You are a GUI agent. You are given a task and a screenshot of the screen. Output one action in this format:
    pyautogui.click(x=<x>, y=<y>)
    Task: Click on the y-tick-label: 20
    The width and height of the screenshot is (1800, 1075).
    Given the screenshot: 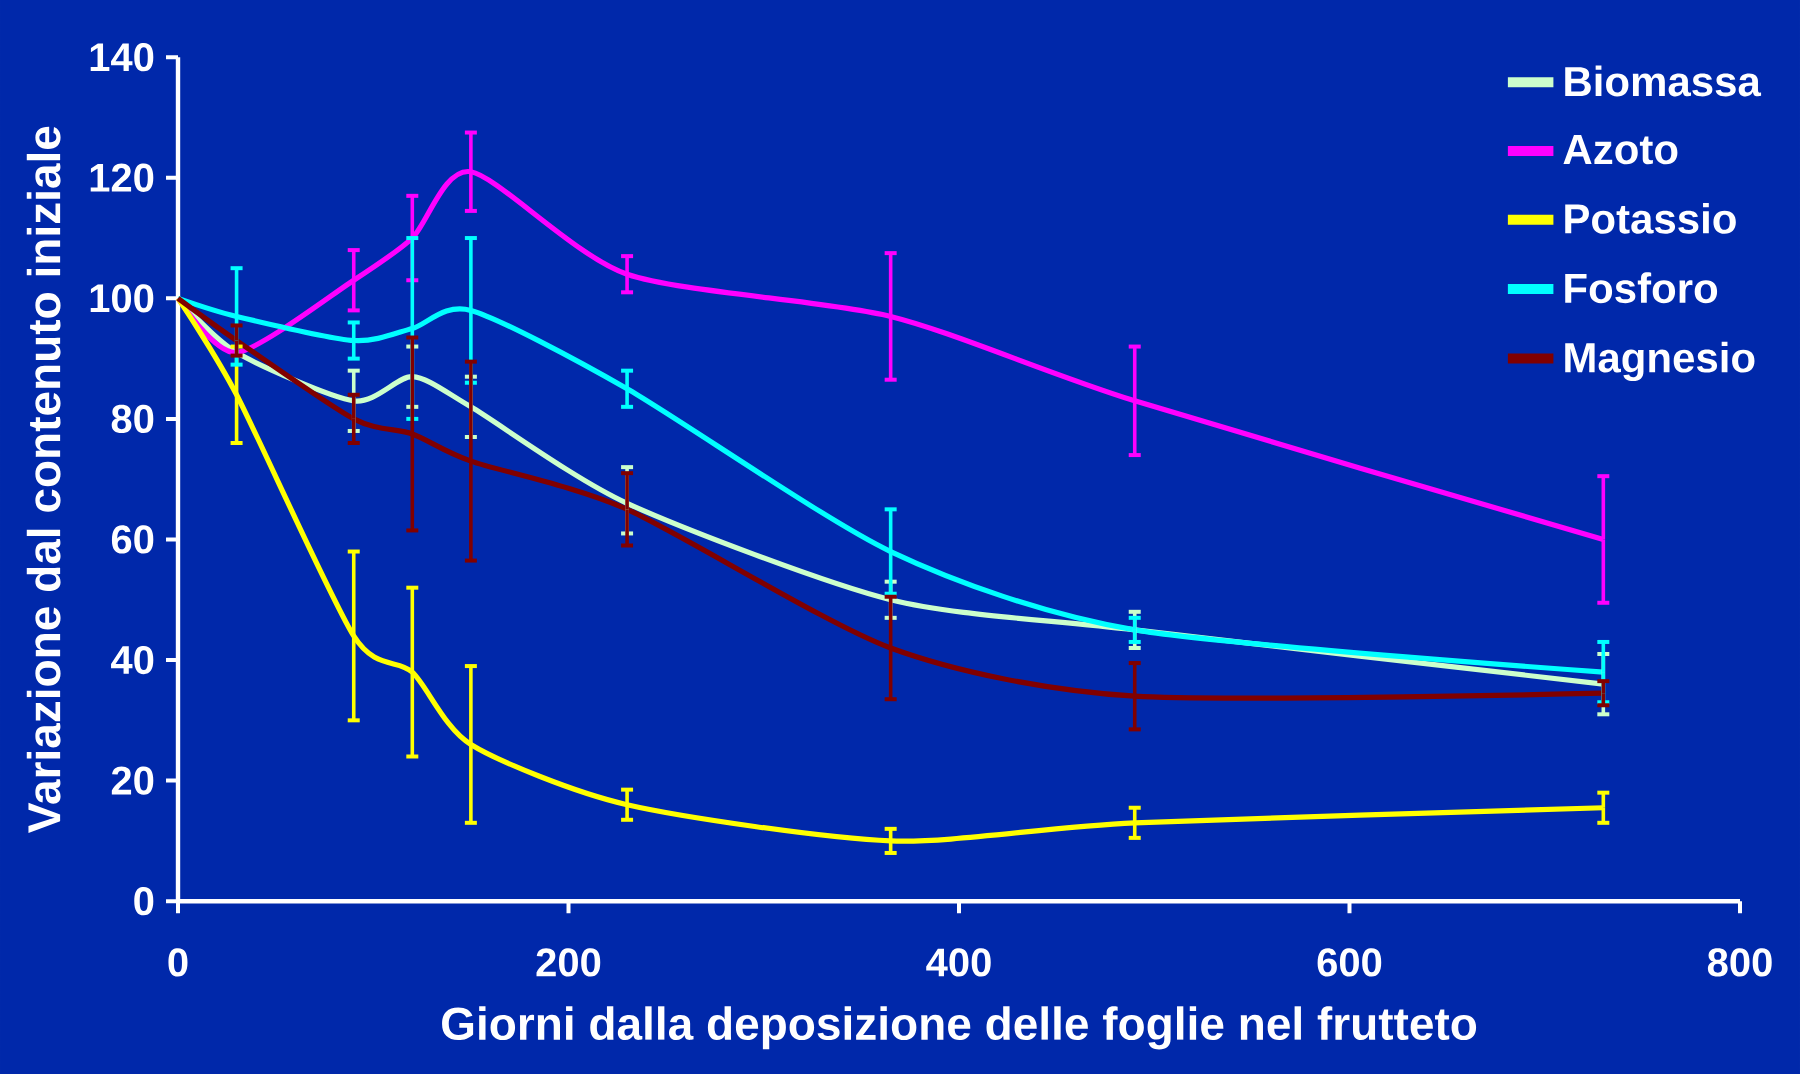 What is the action you would take?
    pyautogui.click(x=132, y=780)
    